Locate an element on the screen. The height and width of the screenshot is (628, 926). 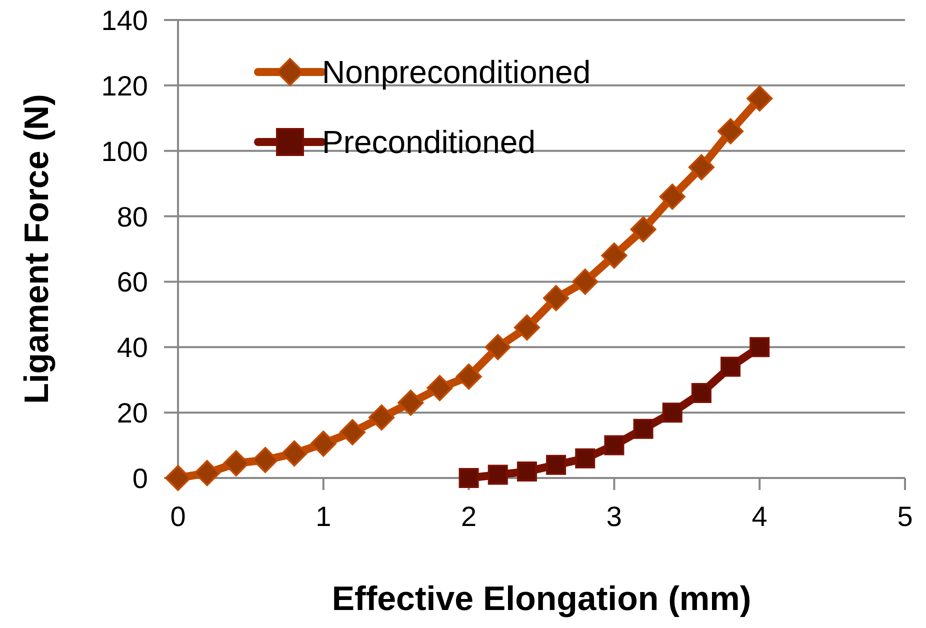
y-tick-label: 40 is located at coordinates (132, 348).